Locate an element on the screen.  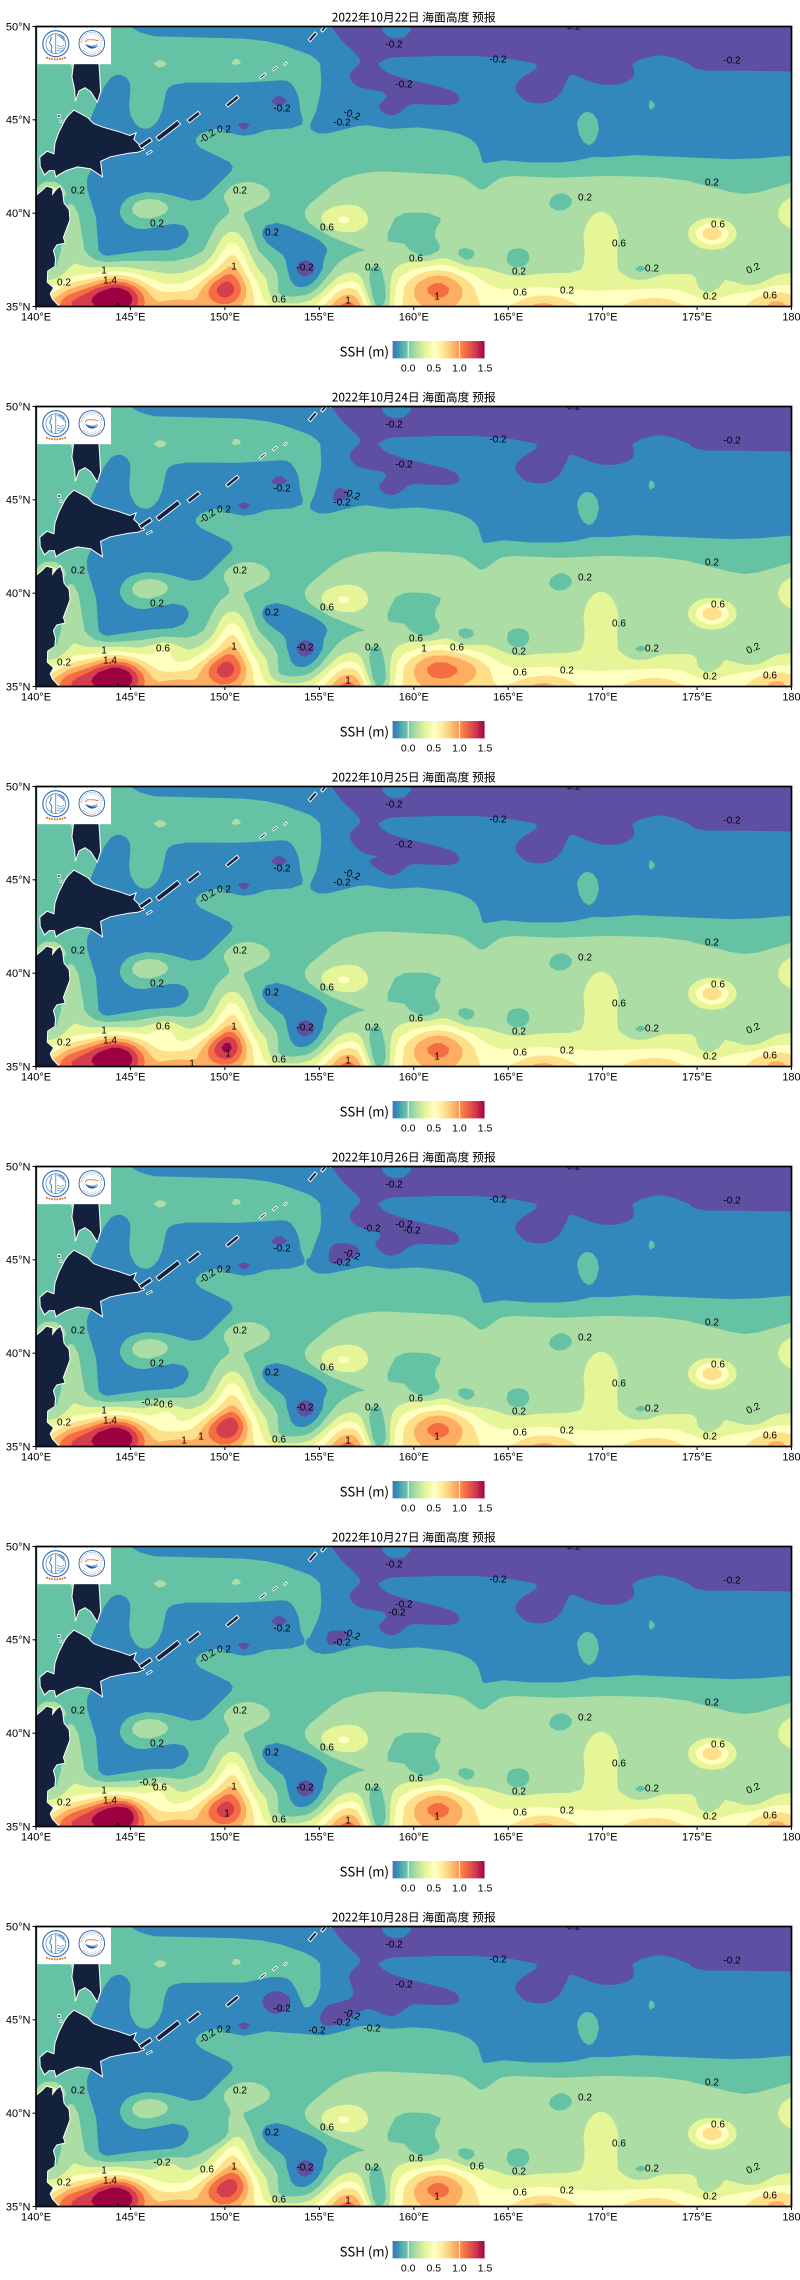
svg-text: 1.5 is located at coordinates (485, 1889).